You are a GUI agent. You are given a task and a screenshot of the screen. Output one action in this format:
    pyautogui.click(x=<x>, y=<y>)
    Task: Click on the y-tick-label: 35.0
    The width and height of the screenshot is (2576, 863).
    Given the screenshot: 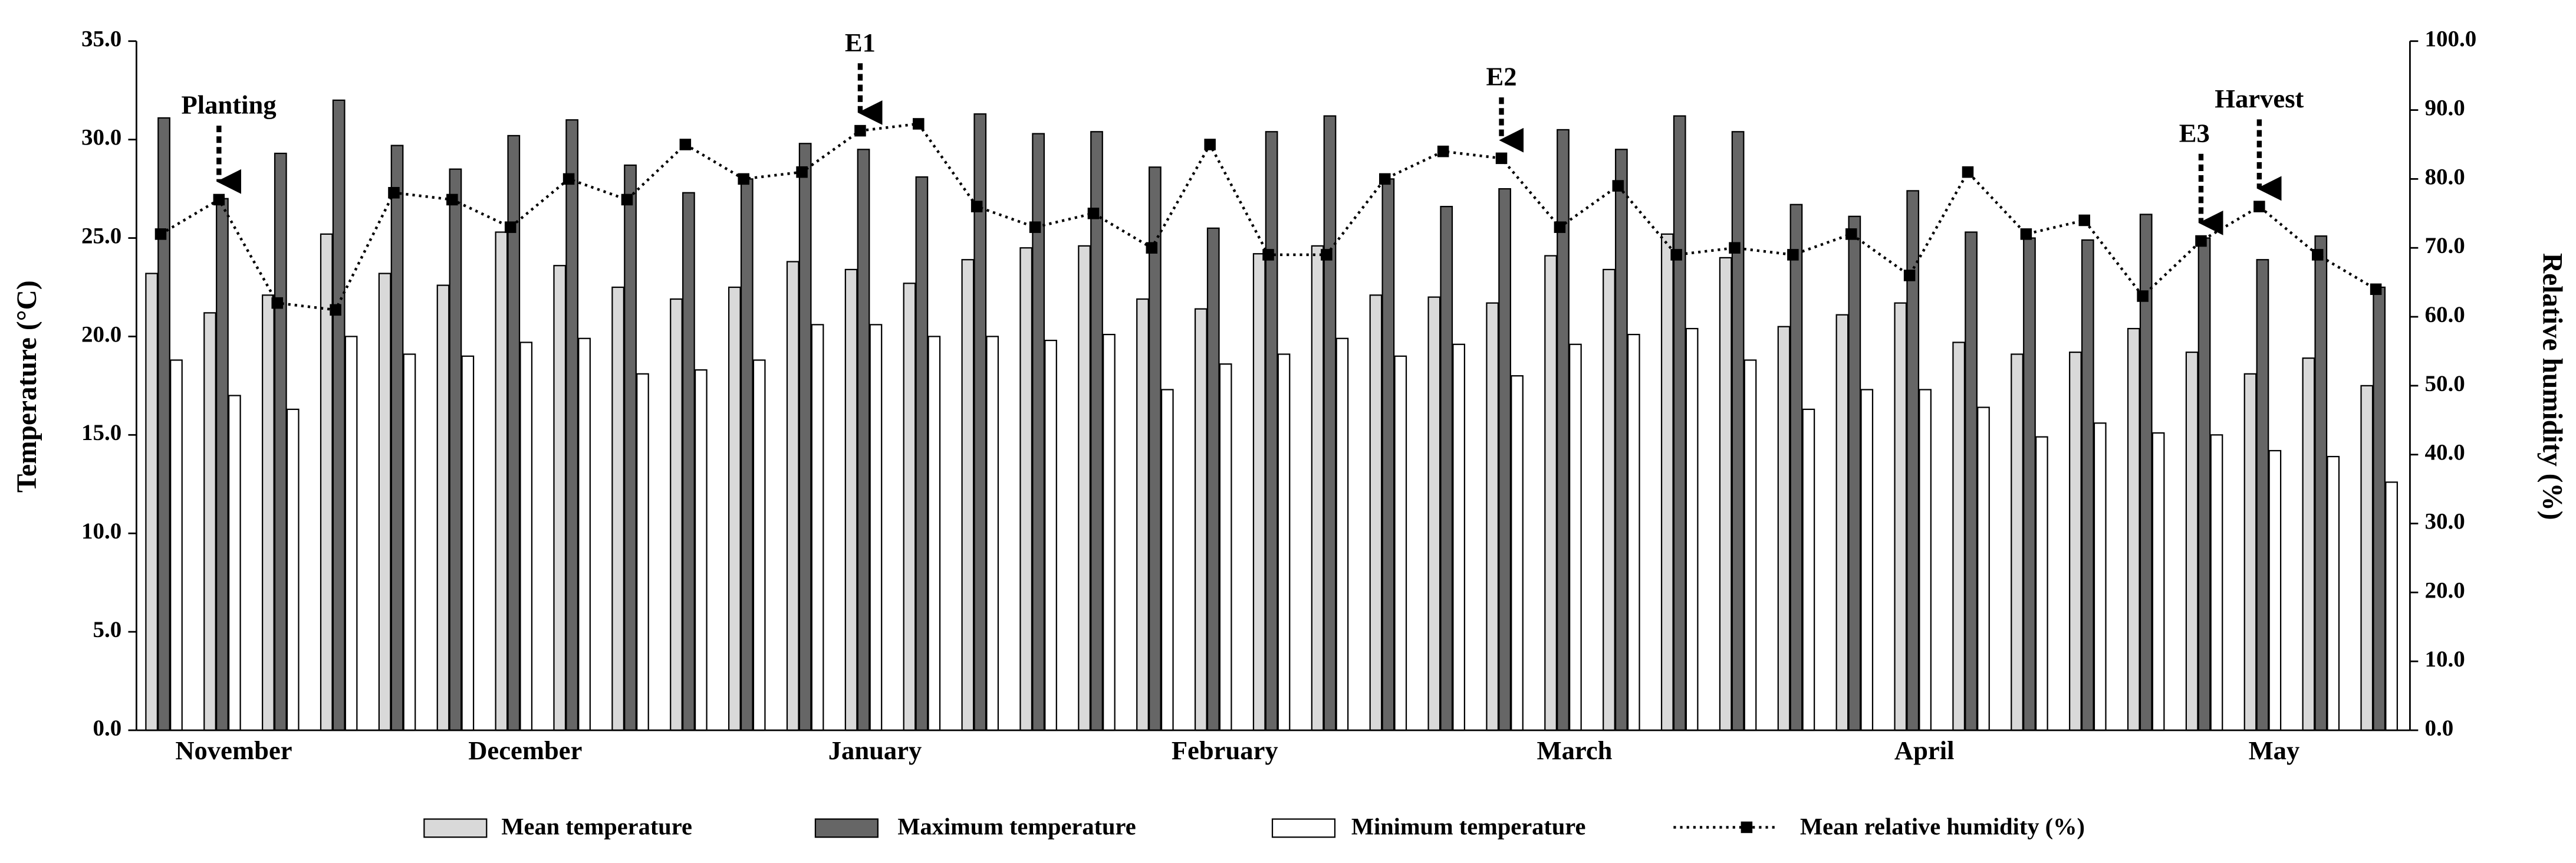 What is the action you would take?
    pyautogui.click(x=101, y=40)
    